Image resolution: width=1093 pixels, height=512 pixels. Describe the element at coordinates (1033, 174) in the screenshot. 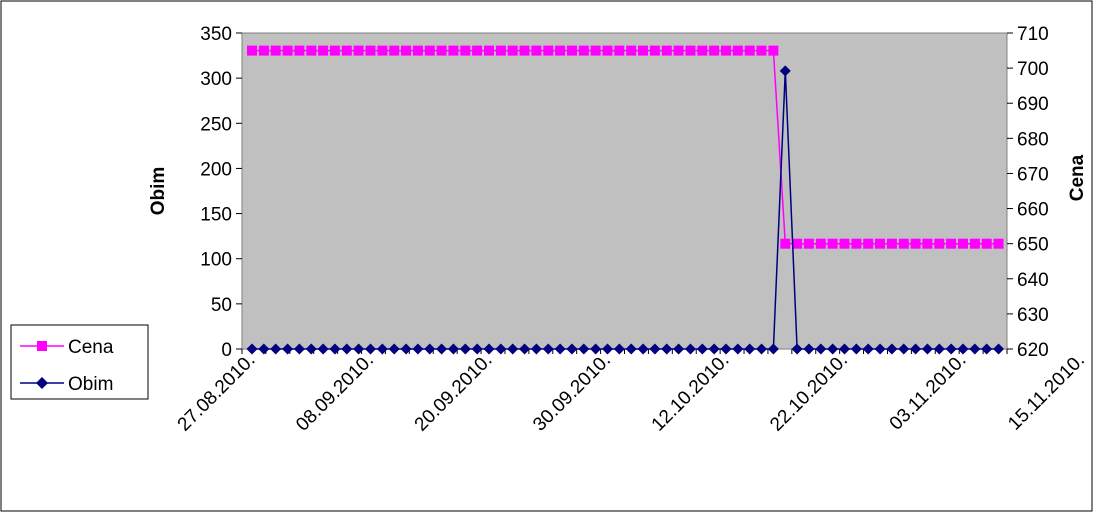

I see `right-tick-label: 670` at that location.